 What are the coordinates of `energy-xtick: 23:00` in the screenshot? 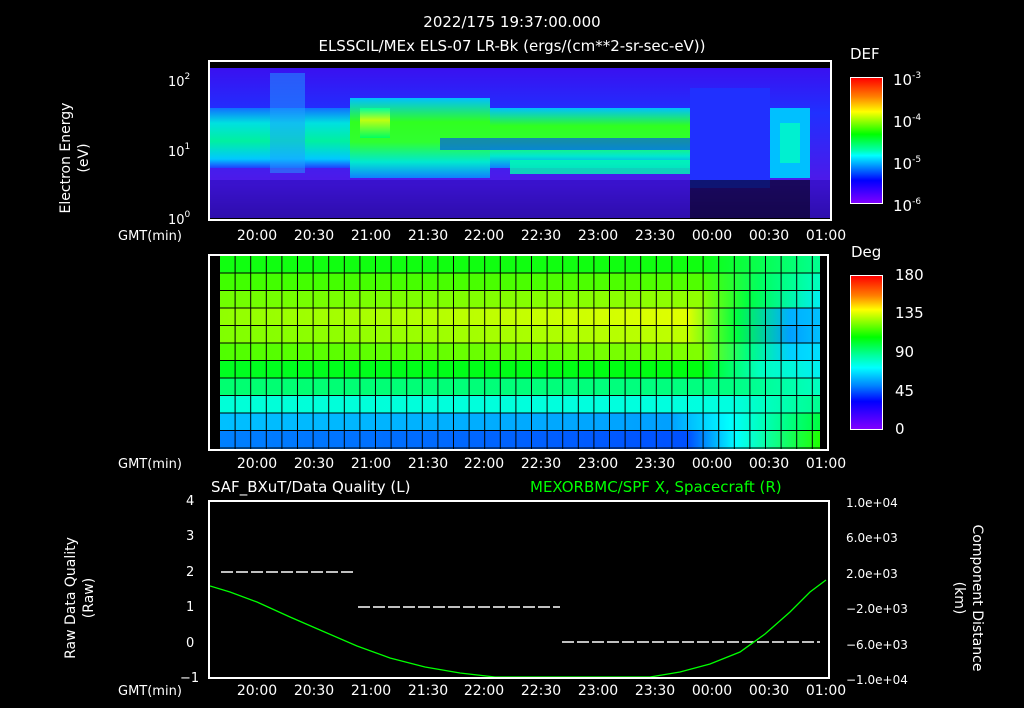 It's located at (598, 236).